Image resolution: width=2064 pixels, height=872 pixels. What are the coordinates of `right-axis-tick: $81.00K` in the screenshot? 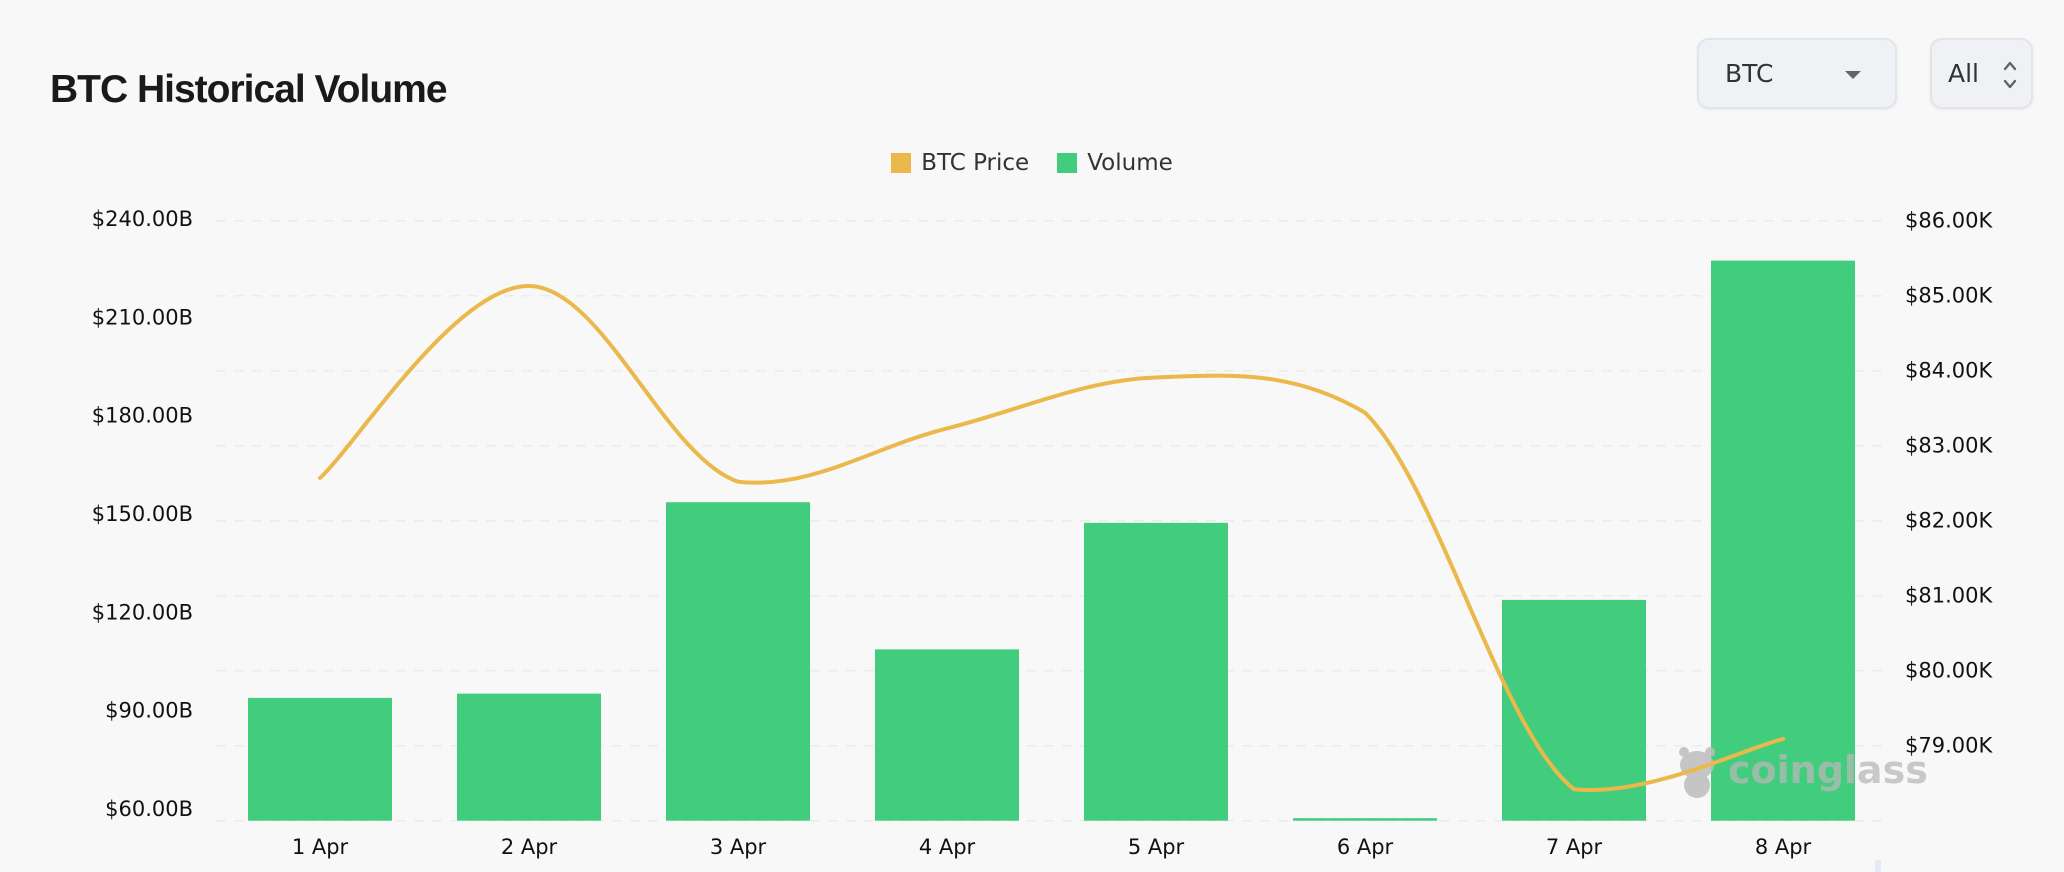 It's located at (1949, 596).